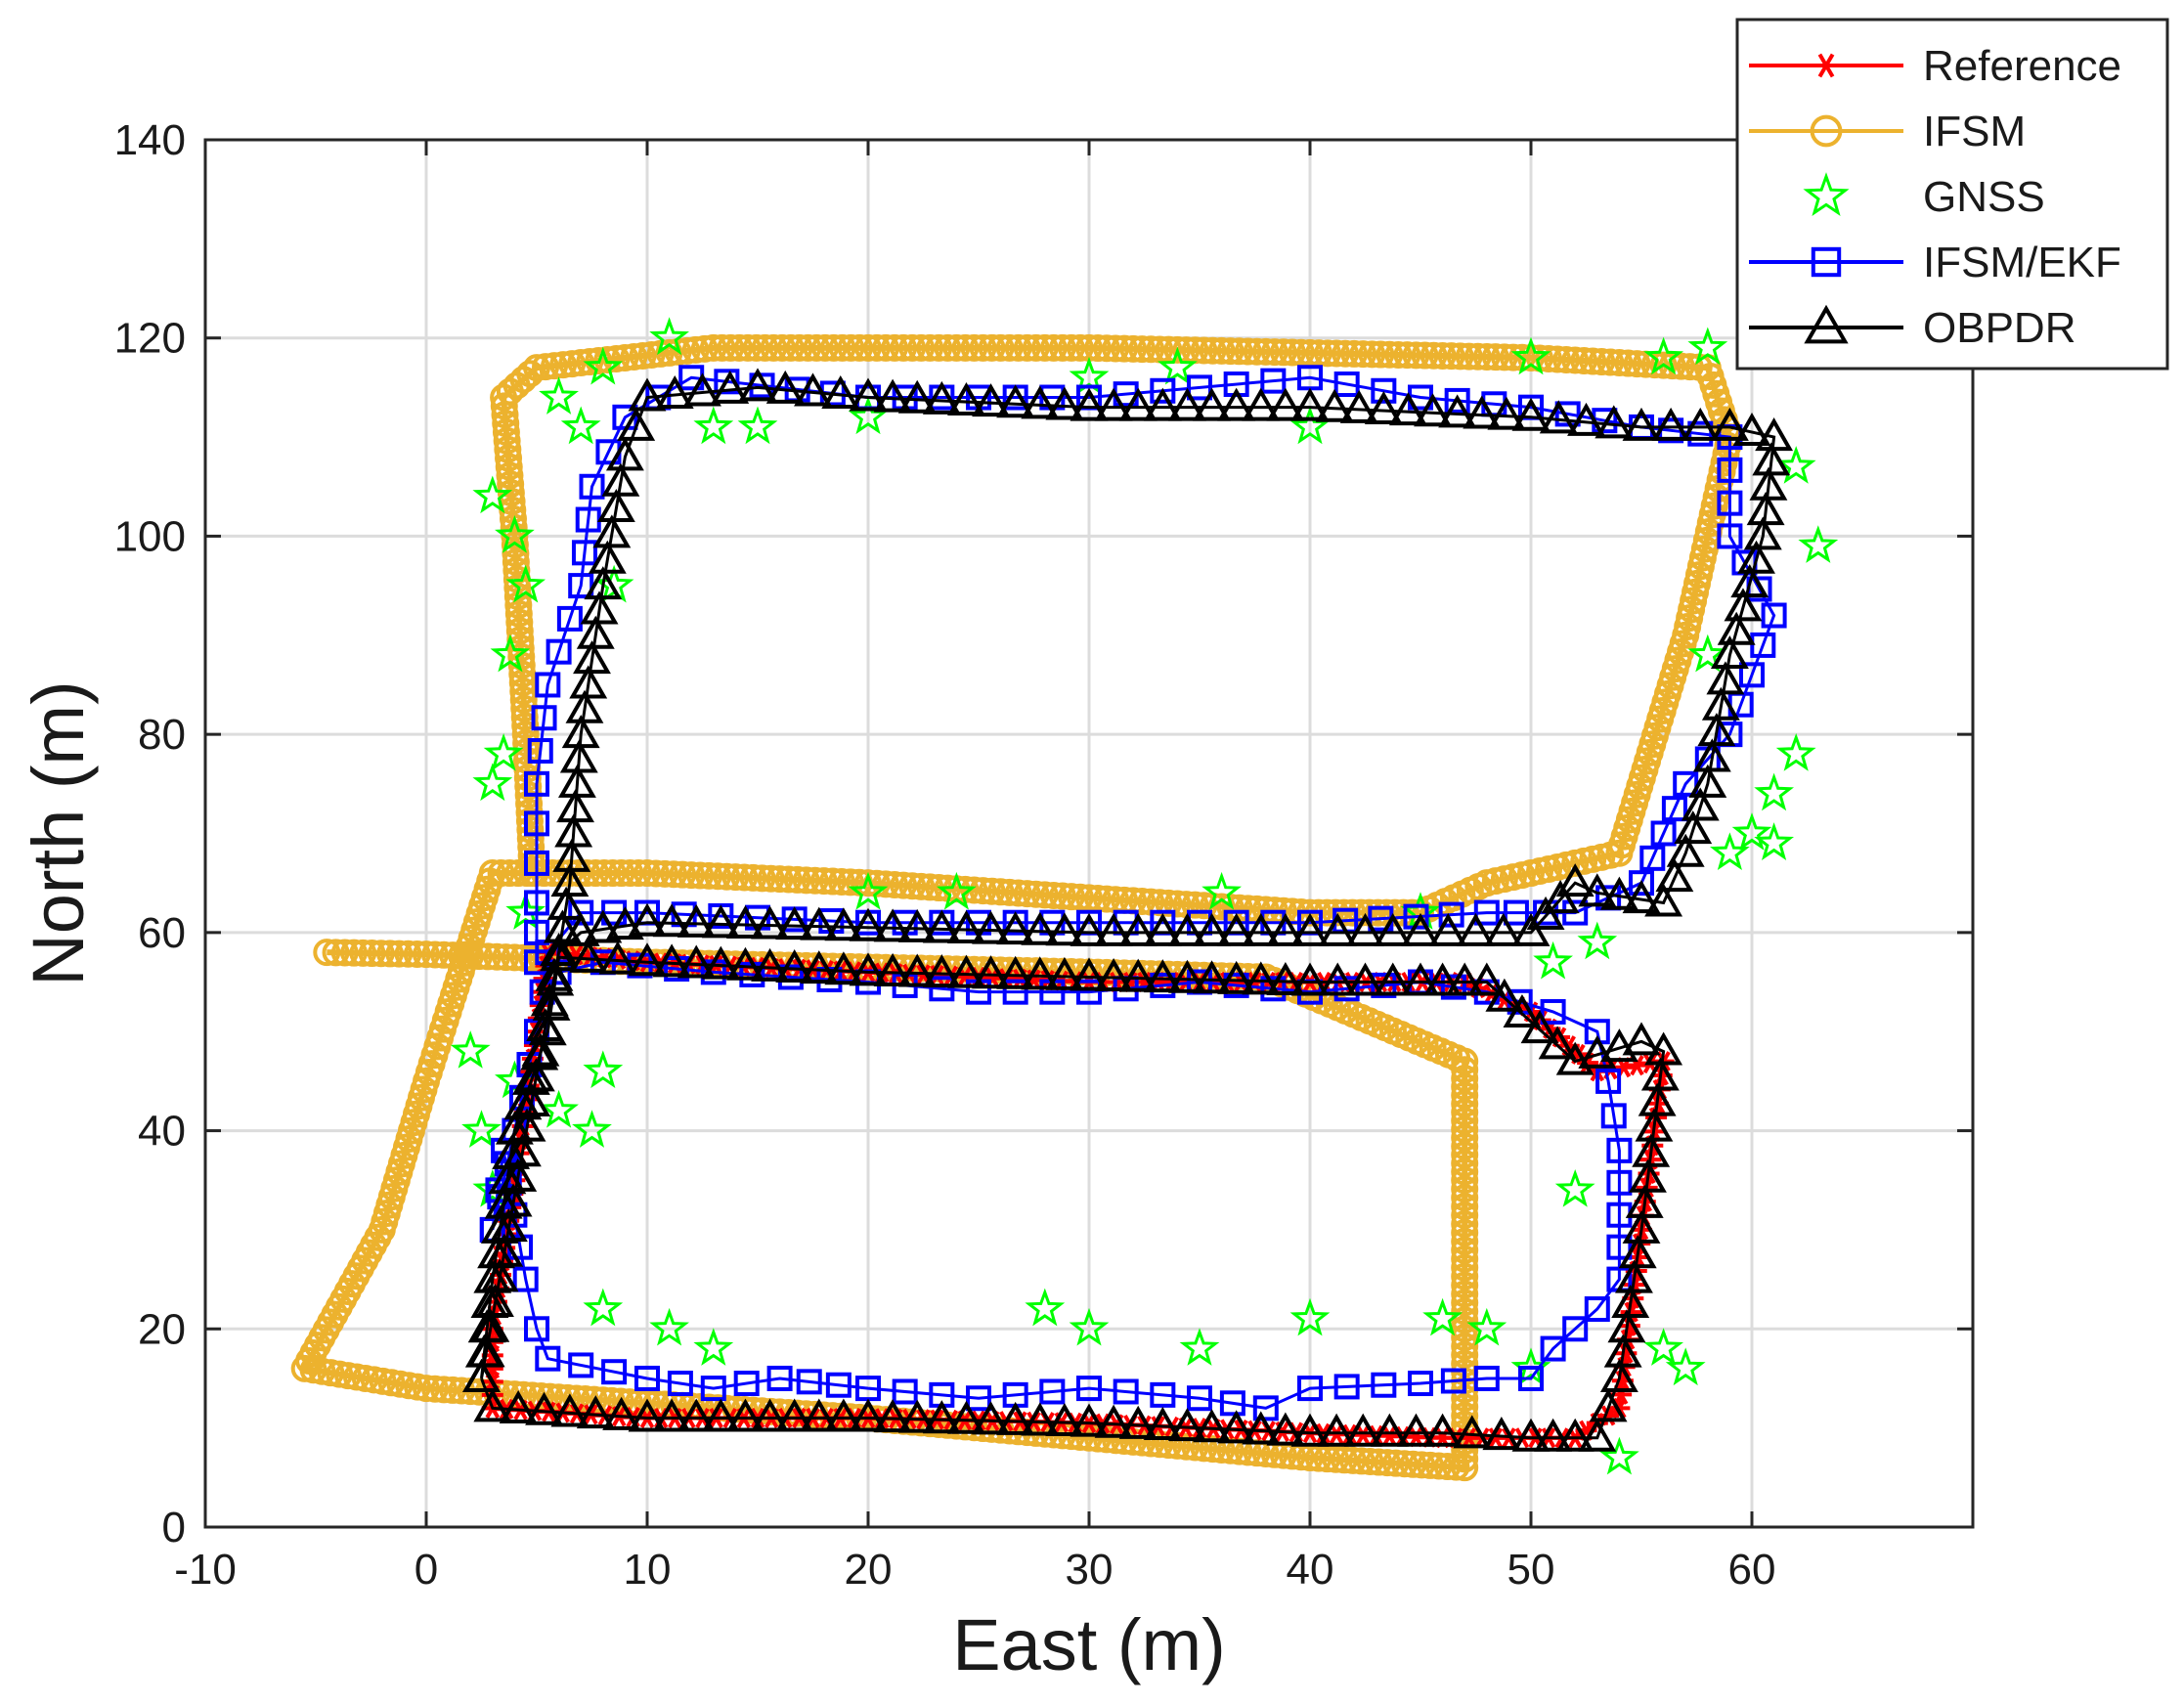 Image resolution: width=2184 pixels, height=1705 pixels. Describe the element at coordinates (1531, 1570) in the screenshot. I see `x-tick-label: 50` at that location.